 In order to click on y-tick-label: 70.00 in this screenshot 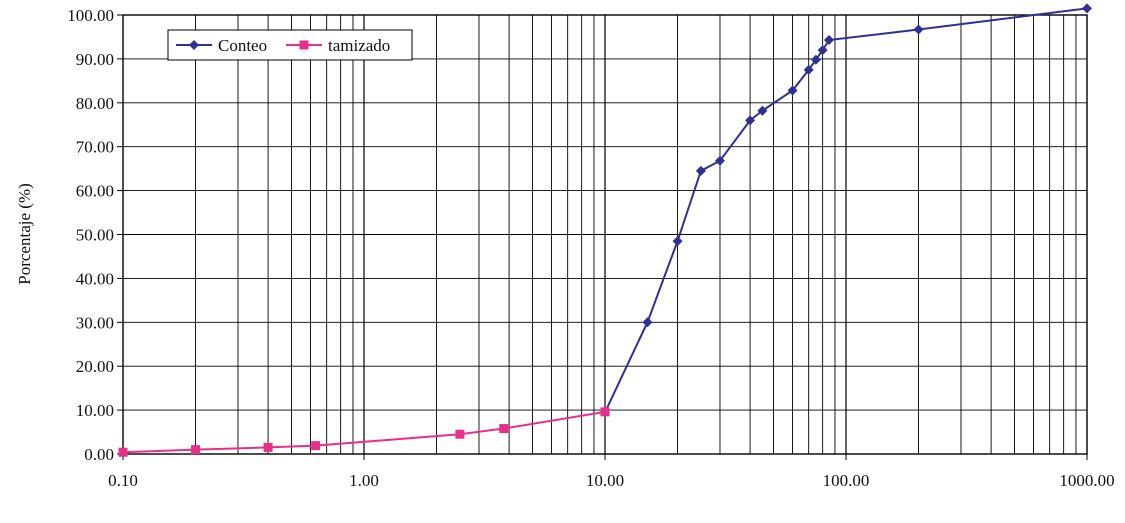, I will do `click(95, 147)`.